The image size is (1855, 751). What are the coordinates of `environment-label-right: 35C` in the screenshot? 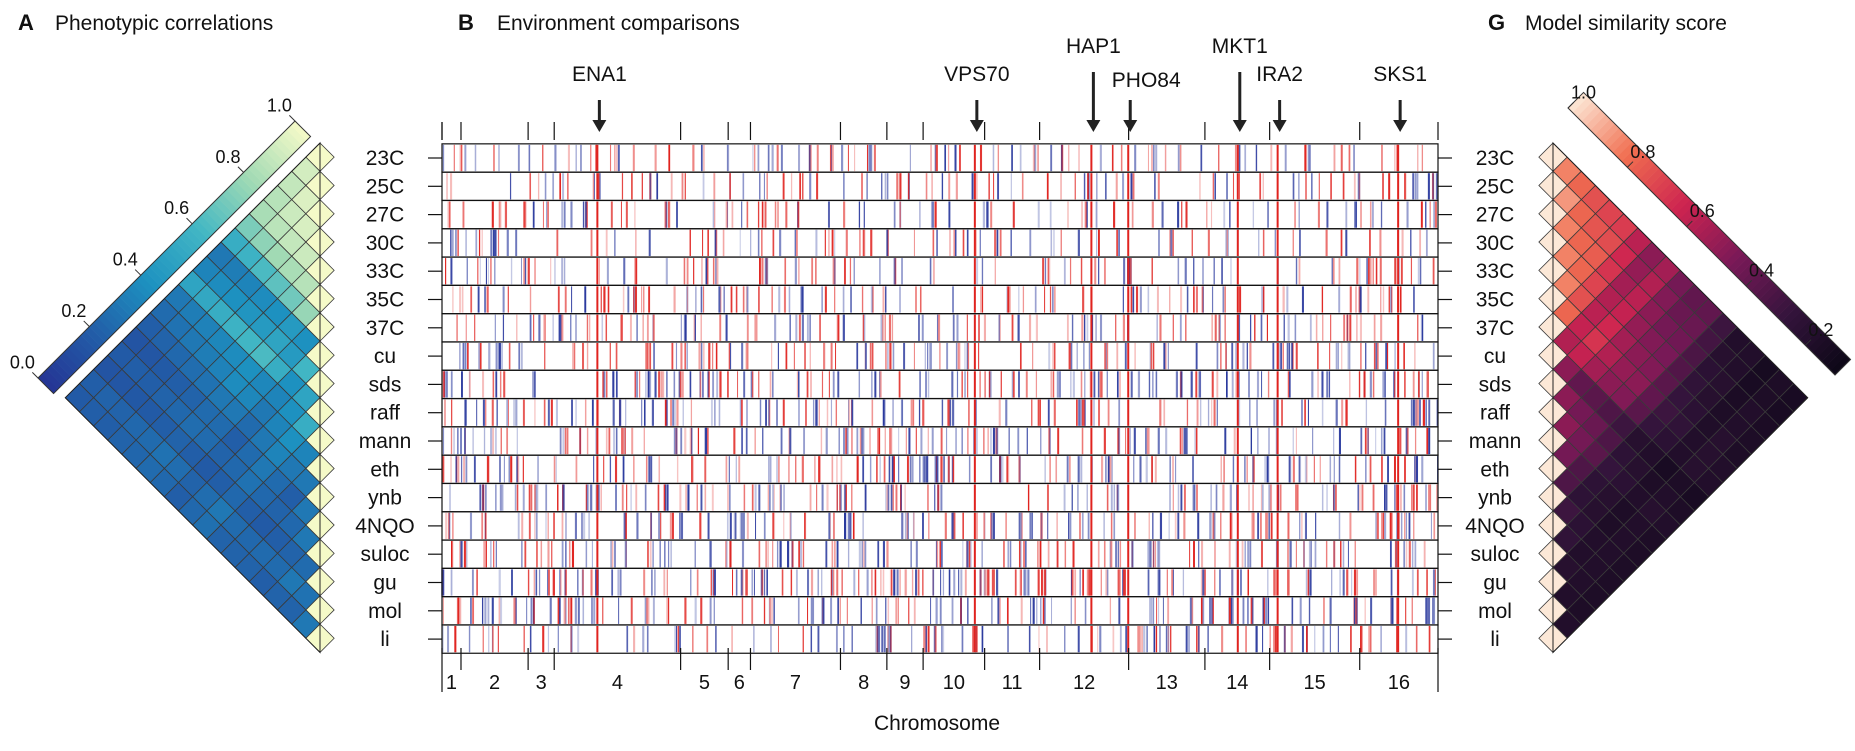 It's located at (1495, 300).